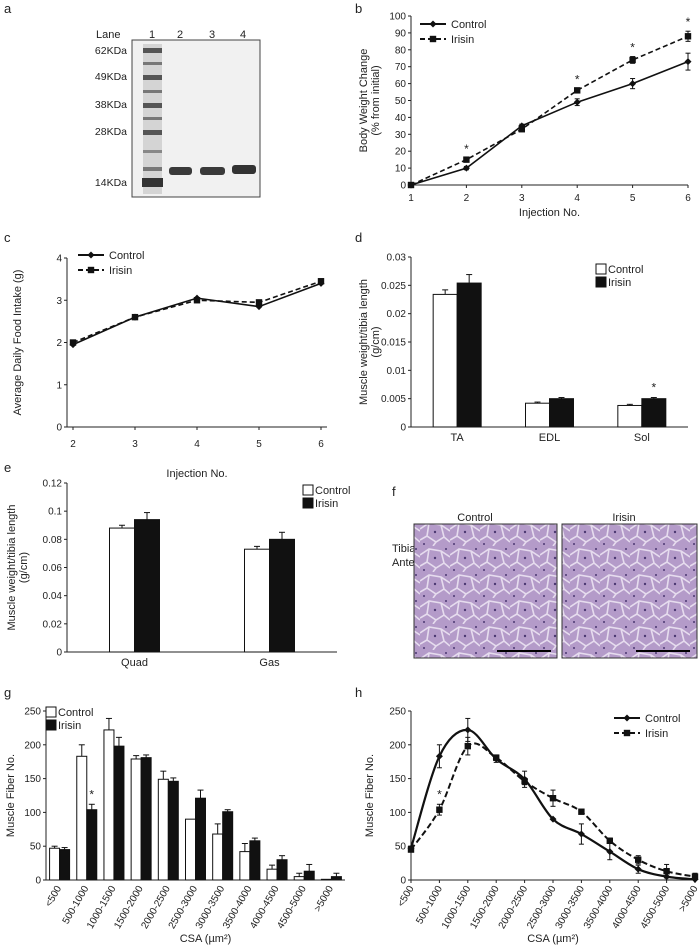 The image size is (700, 946). What do you see at coordinates (212, 35) in the screenshot?
I see `lane-label-3: 3` at bounding box center [212, 35].